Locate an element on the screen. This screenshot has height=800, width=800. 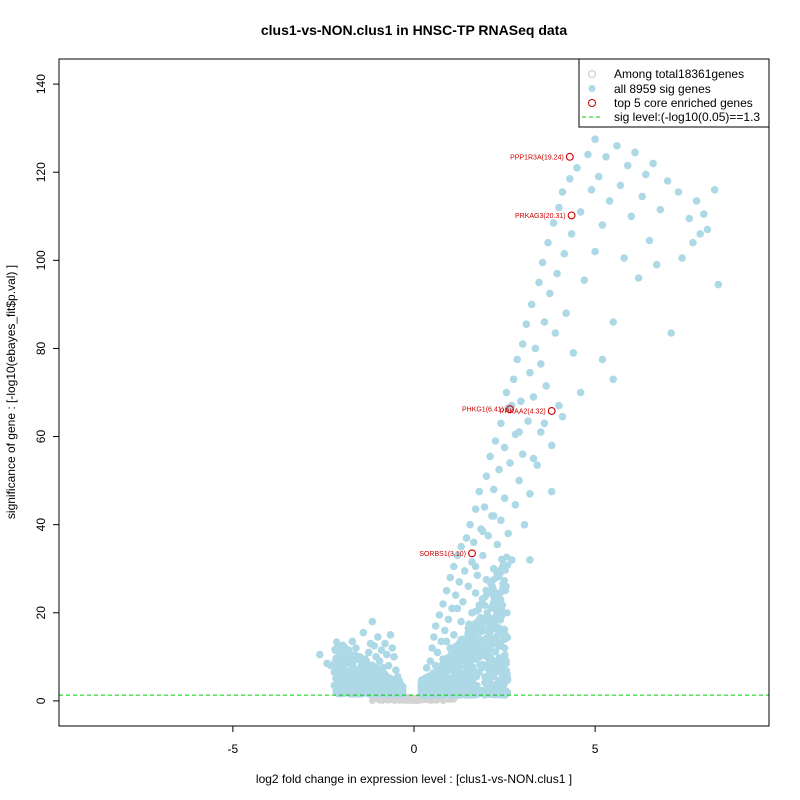
legend-marker-sig is located at coordinates (592, 88).